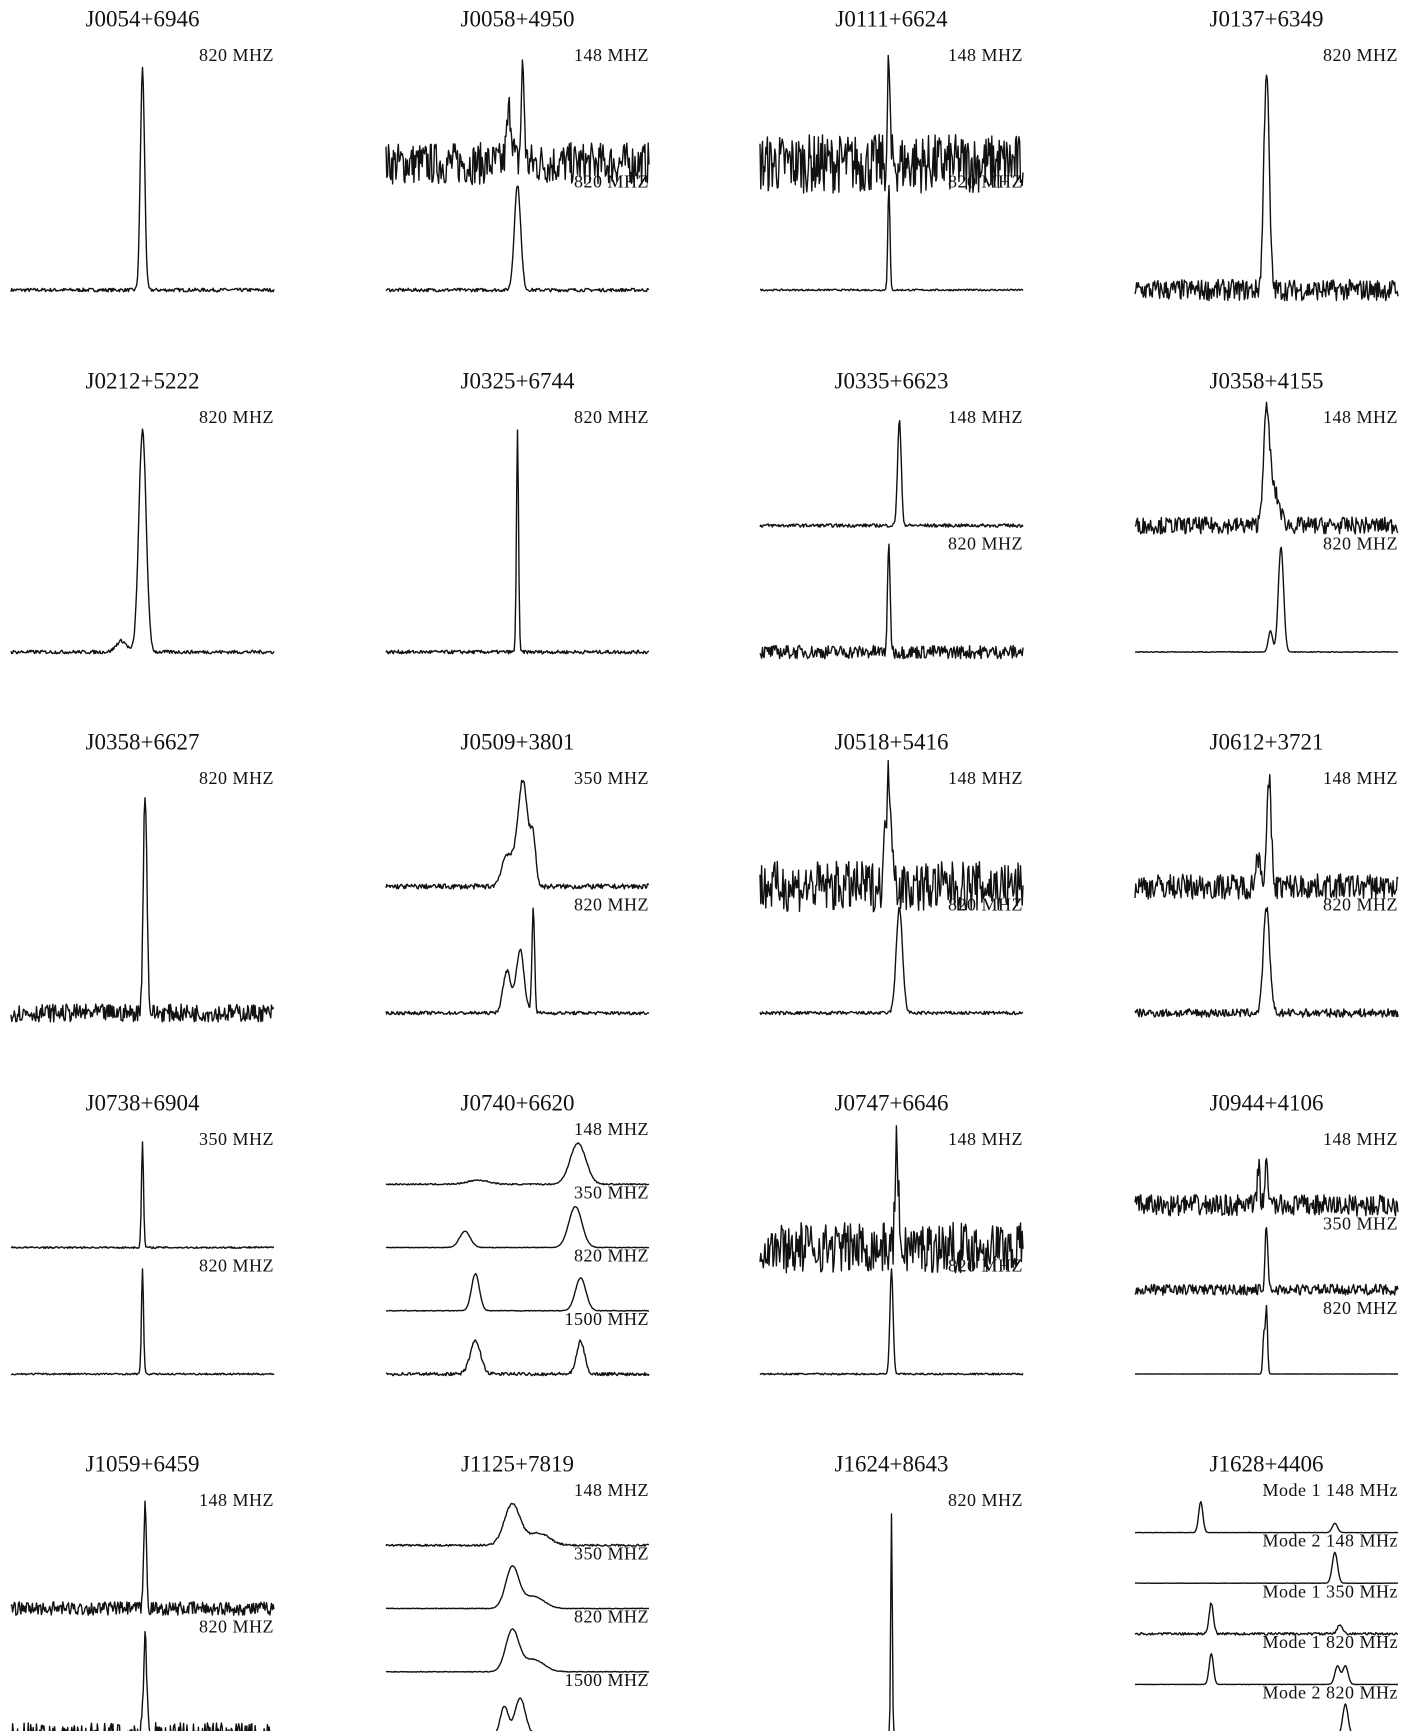 This screenshot has height=1731, width=1407. I want to click on panel-title: J0738+6904, so click(143, 1102).